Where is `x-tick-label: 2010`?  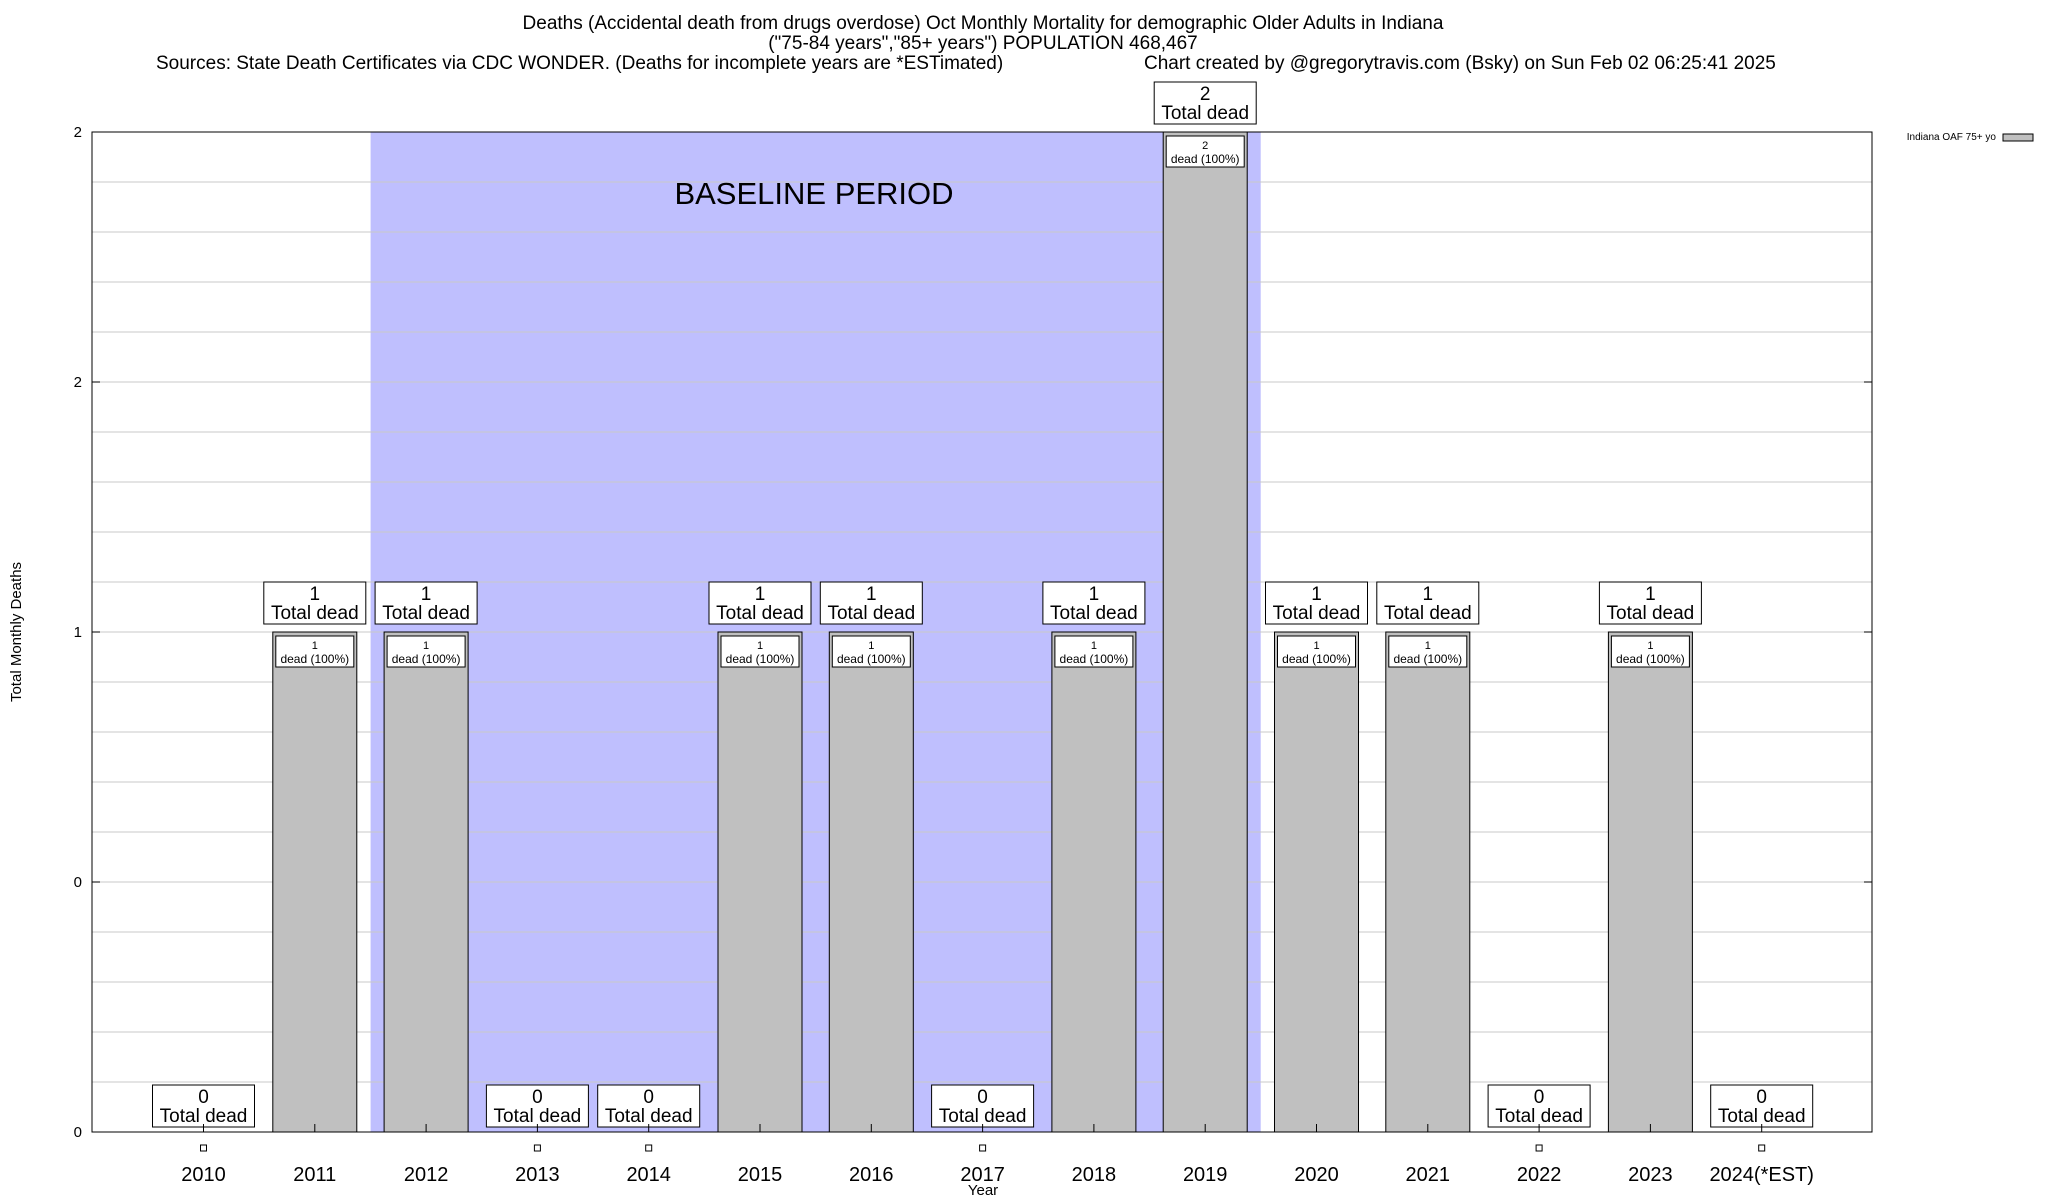
x-tick-label: 2010 is located at coordinates (203, 1175).